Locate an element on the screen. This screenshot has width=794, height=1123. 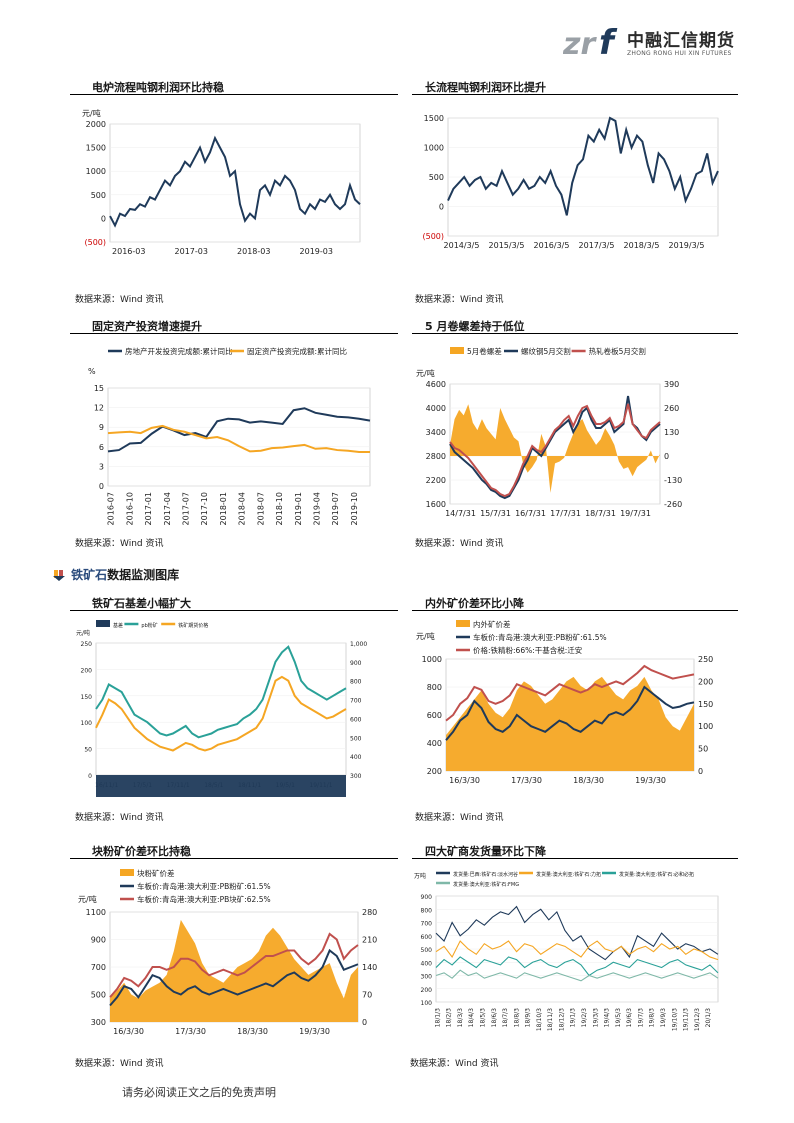
y2-tick-label: 200 is located at coordinates (705, 681).